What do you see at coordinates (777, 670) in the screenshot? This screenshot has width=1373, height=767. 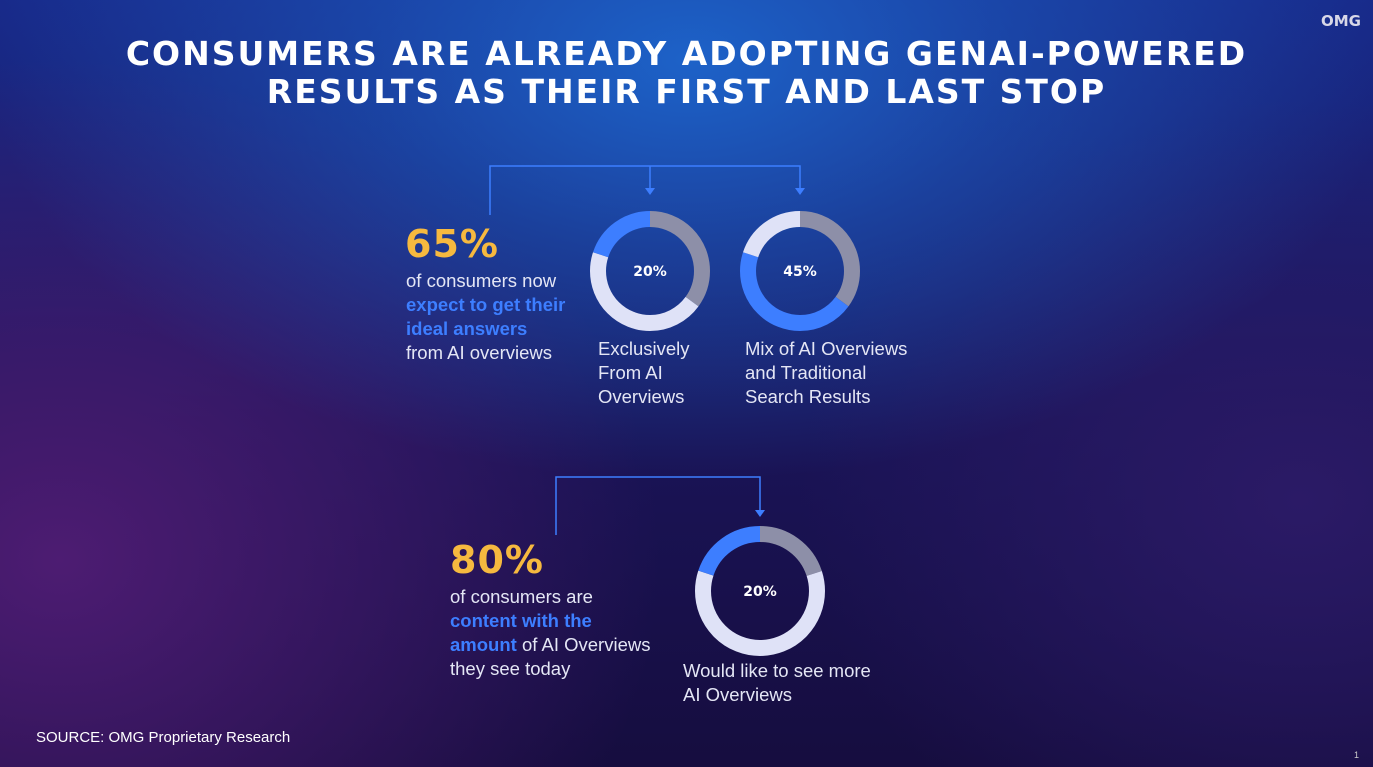 I see `donut-caption: Would like to see more` at bounding box center [777, 670].